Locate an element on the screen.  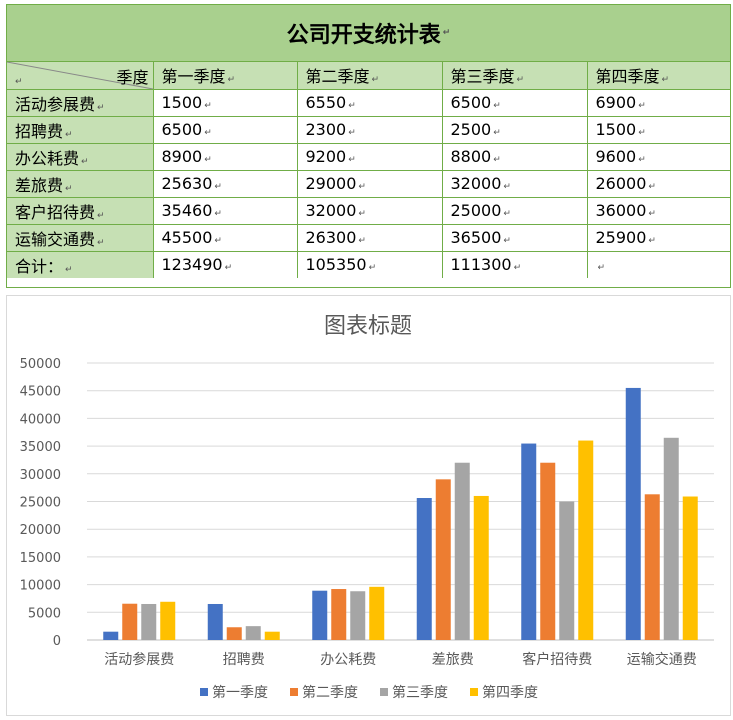
table-title: 公司开支统计表 is located at coordinates (363, 35).